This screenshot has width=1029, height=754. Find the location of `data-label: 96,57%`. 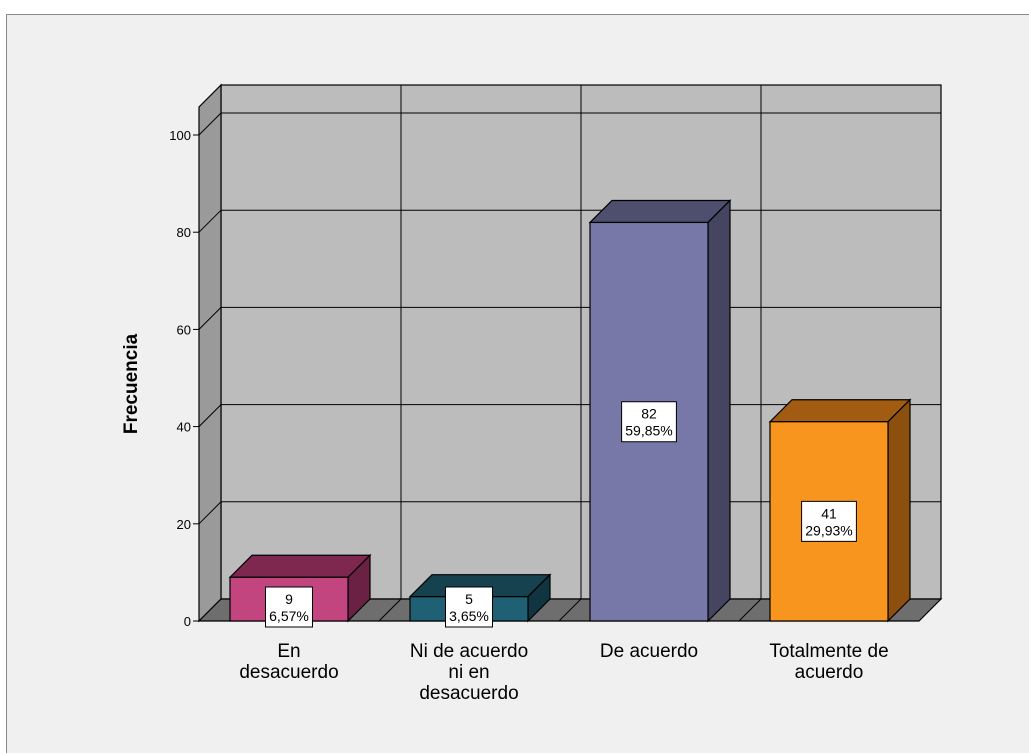

data-label: 96,57% is located at coordinates (289, 607).